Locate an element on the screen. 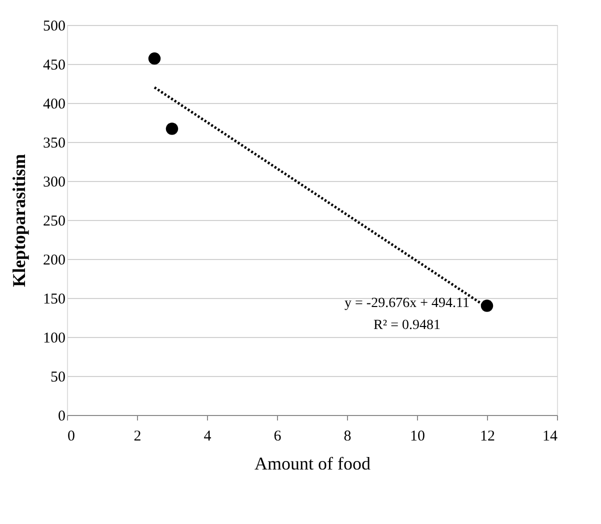 Image resolution: width=601 pixels, height=524 pixels. y-tick-label: 300 is located at coordinates (54, 182).